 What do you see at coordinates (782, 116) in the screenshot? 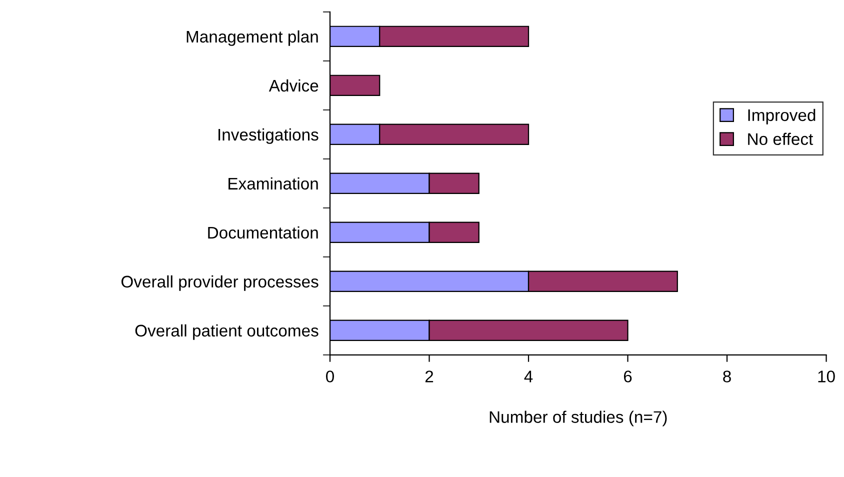
I see `legend-label: Improved` at bounding box center [782, 116].